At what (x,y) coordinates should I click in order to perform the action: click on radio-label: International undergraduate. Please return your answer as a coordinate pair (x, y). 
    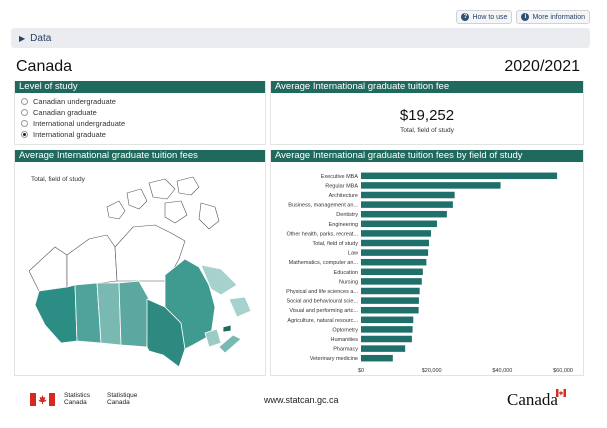
    Looking at the image, I should click on (79, 123).